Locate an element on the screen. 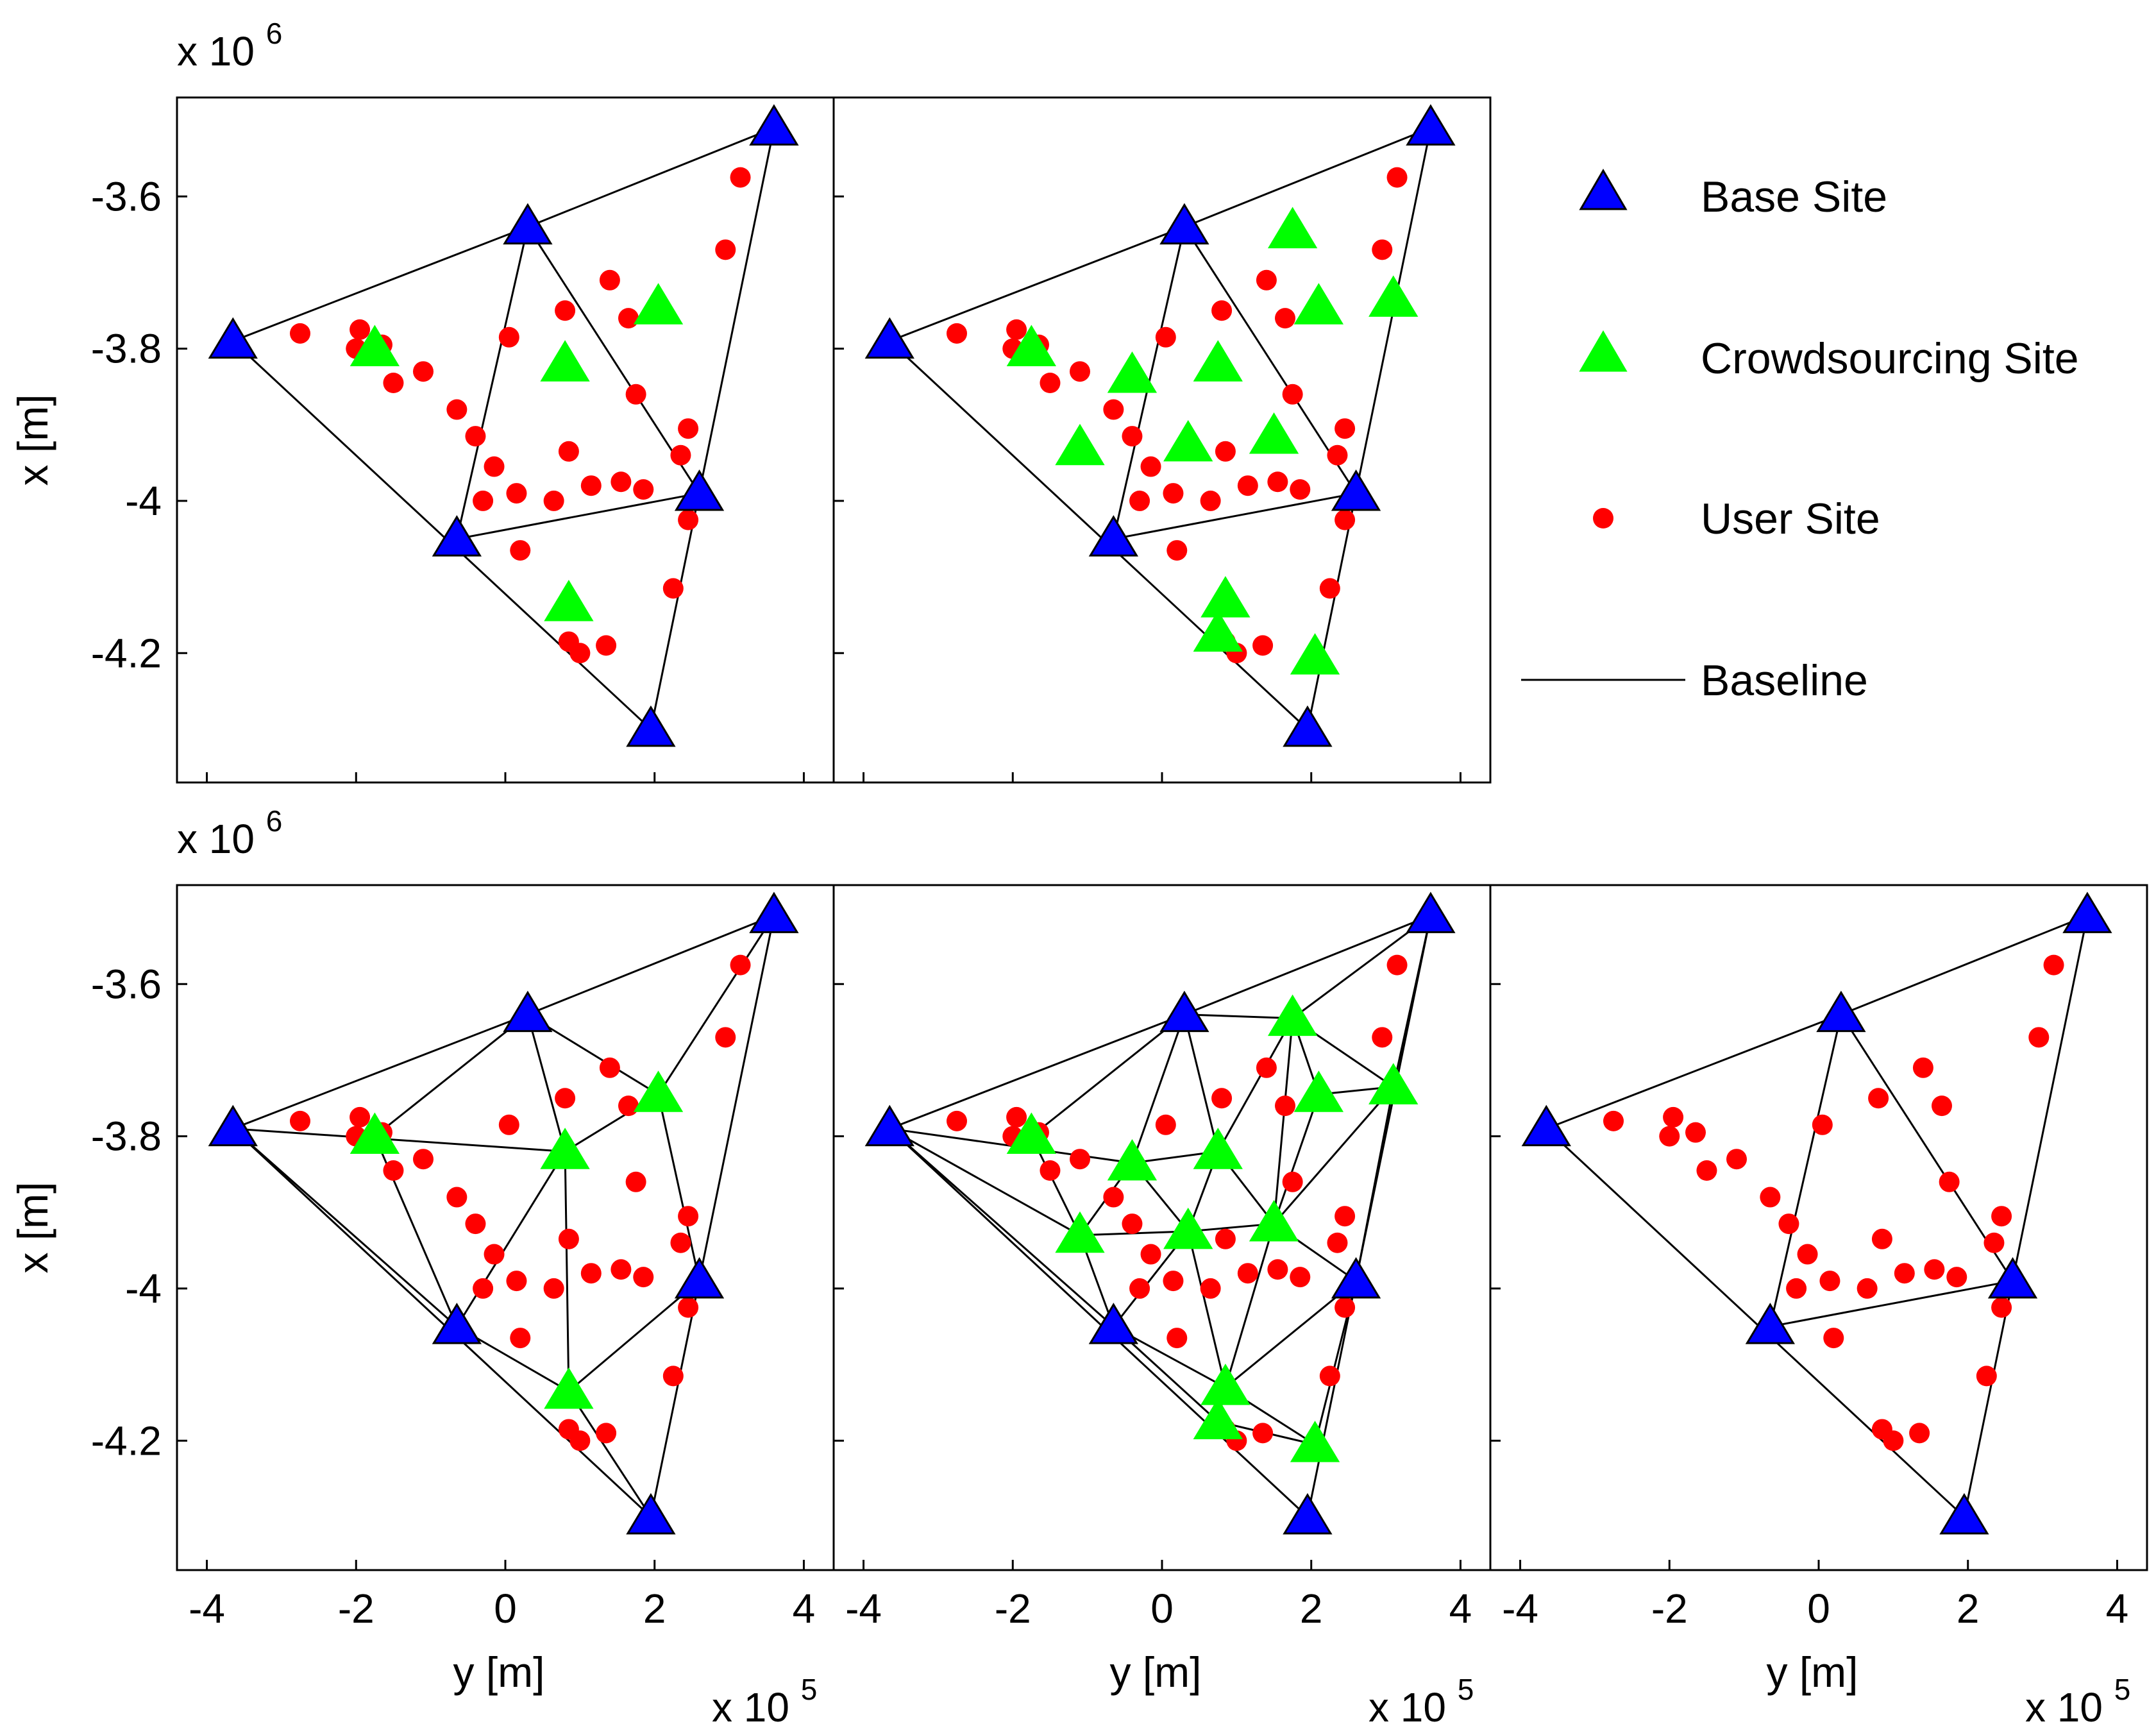 The image size is (2156, 1733). panel-top-left: -3.6 -3.8 -4 -4.2 is located at coordinates (463, 440).